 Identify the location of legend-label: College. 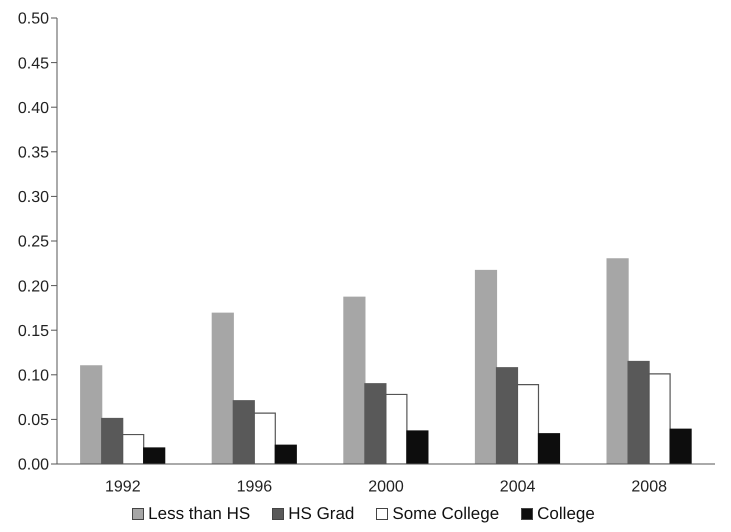
(565, 514).